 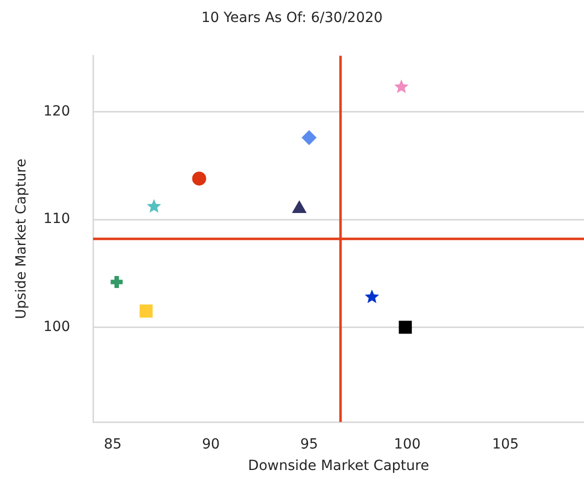 What do you see at coordinates (56, 219) in the screenshot?
I see `y-tick-label: 110` at bounding box center [56, 219].